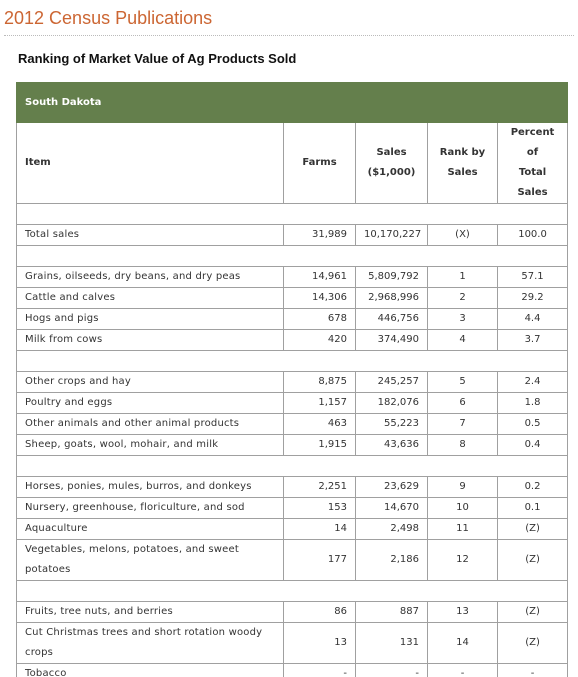 This screenshot has height=677, width=578. I want to click on value-cell: (X), so click(462, 235).